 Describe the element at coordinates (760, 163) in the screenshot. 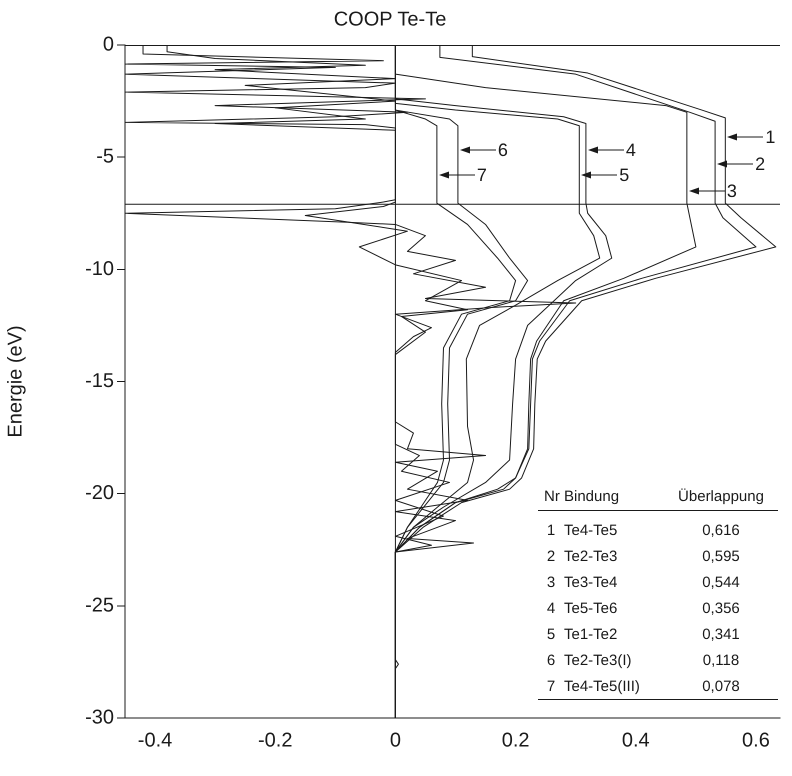

I see `annotation: 2` at that location.